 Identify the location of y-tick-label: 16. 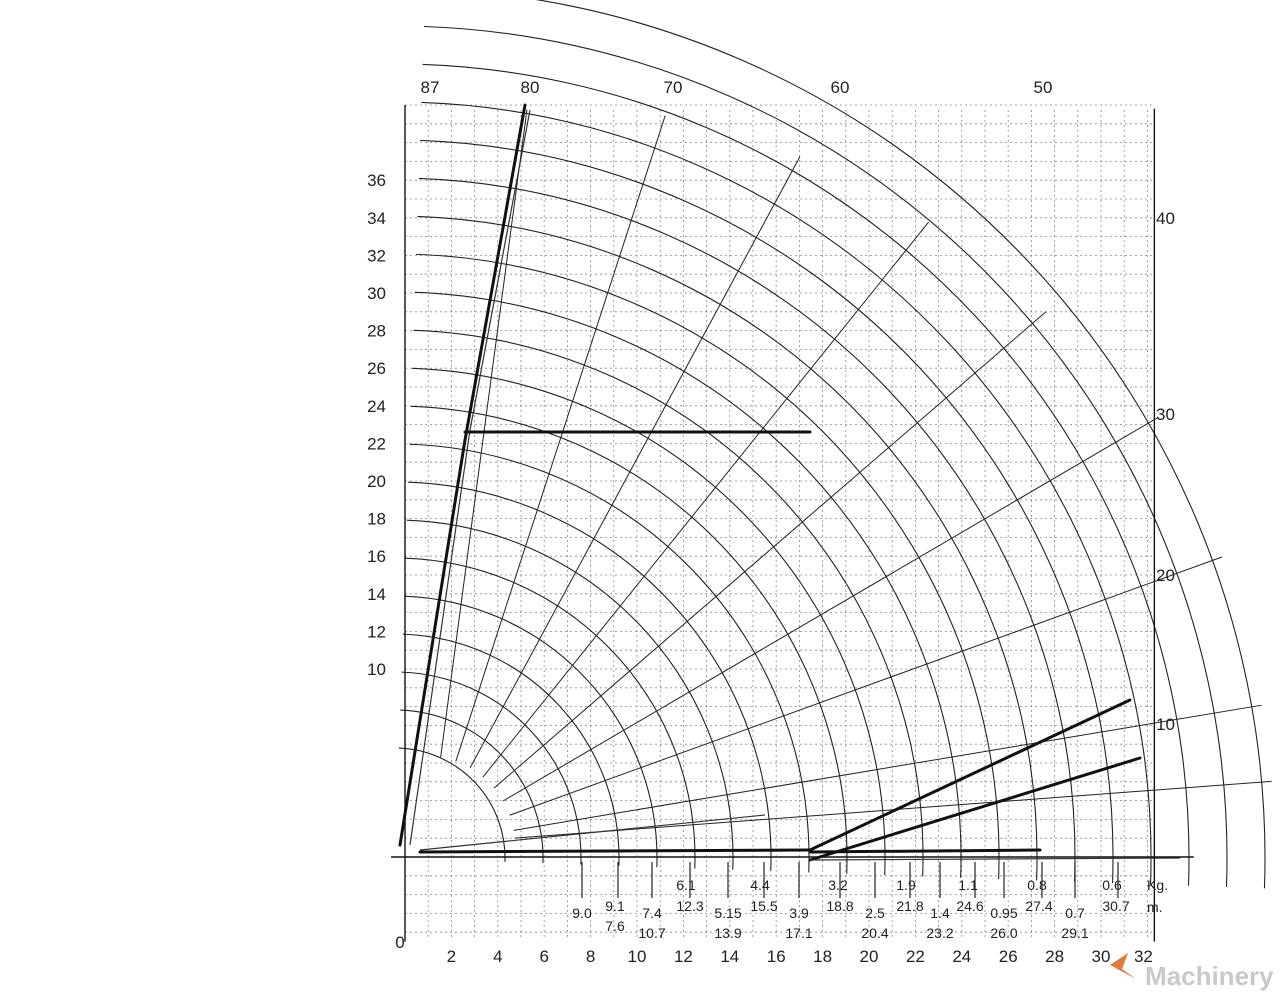
(376, 556).